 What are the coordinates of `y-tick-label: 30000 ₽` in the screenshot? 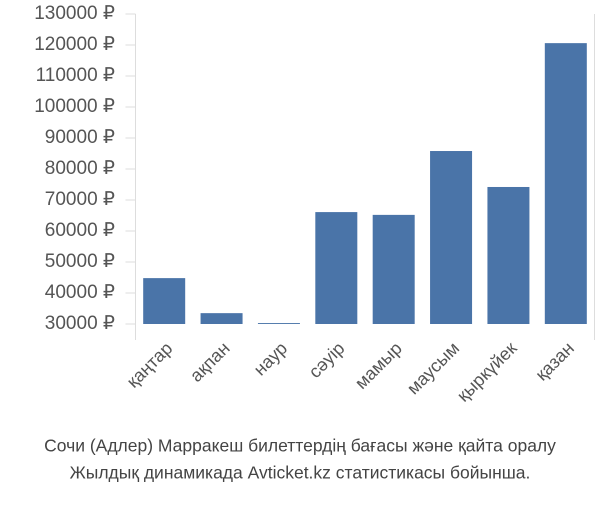 It's located at (80, 323).